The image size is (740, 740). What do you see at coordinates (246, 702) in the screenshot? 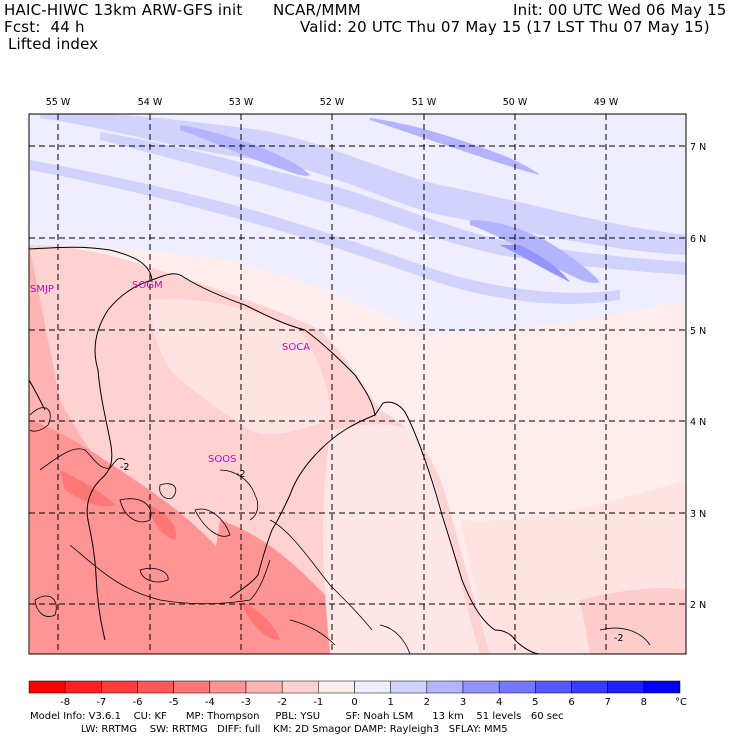
I see `colorbar-tick-label: -3` at bounding box center [246, 702].